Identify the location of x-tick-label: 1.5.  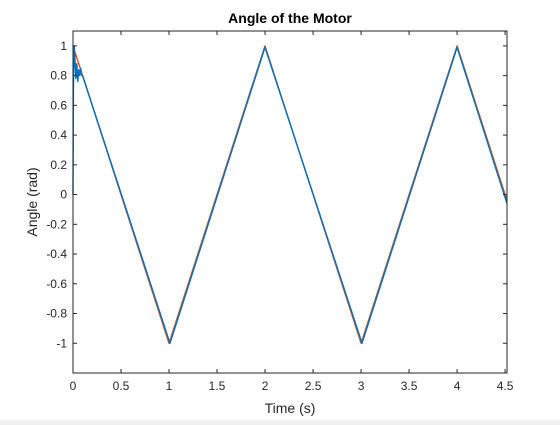
(217, 386).